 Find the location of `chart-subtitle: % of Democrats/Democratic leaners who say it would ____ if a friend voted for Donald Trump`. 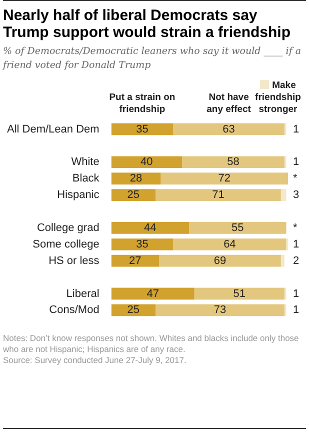

chart-subtitle: % of Democrats/Democratic leaners who say it would ____ if a friend voted for Donald Trump is located at coordinates (152, 59).